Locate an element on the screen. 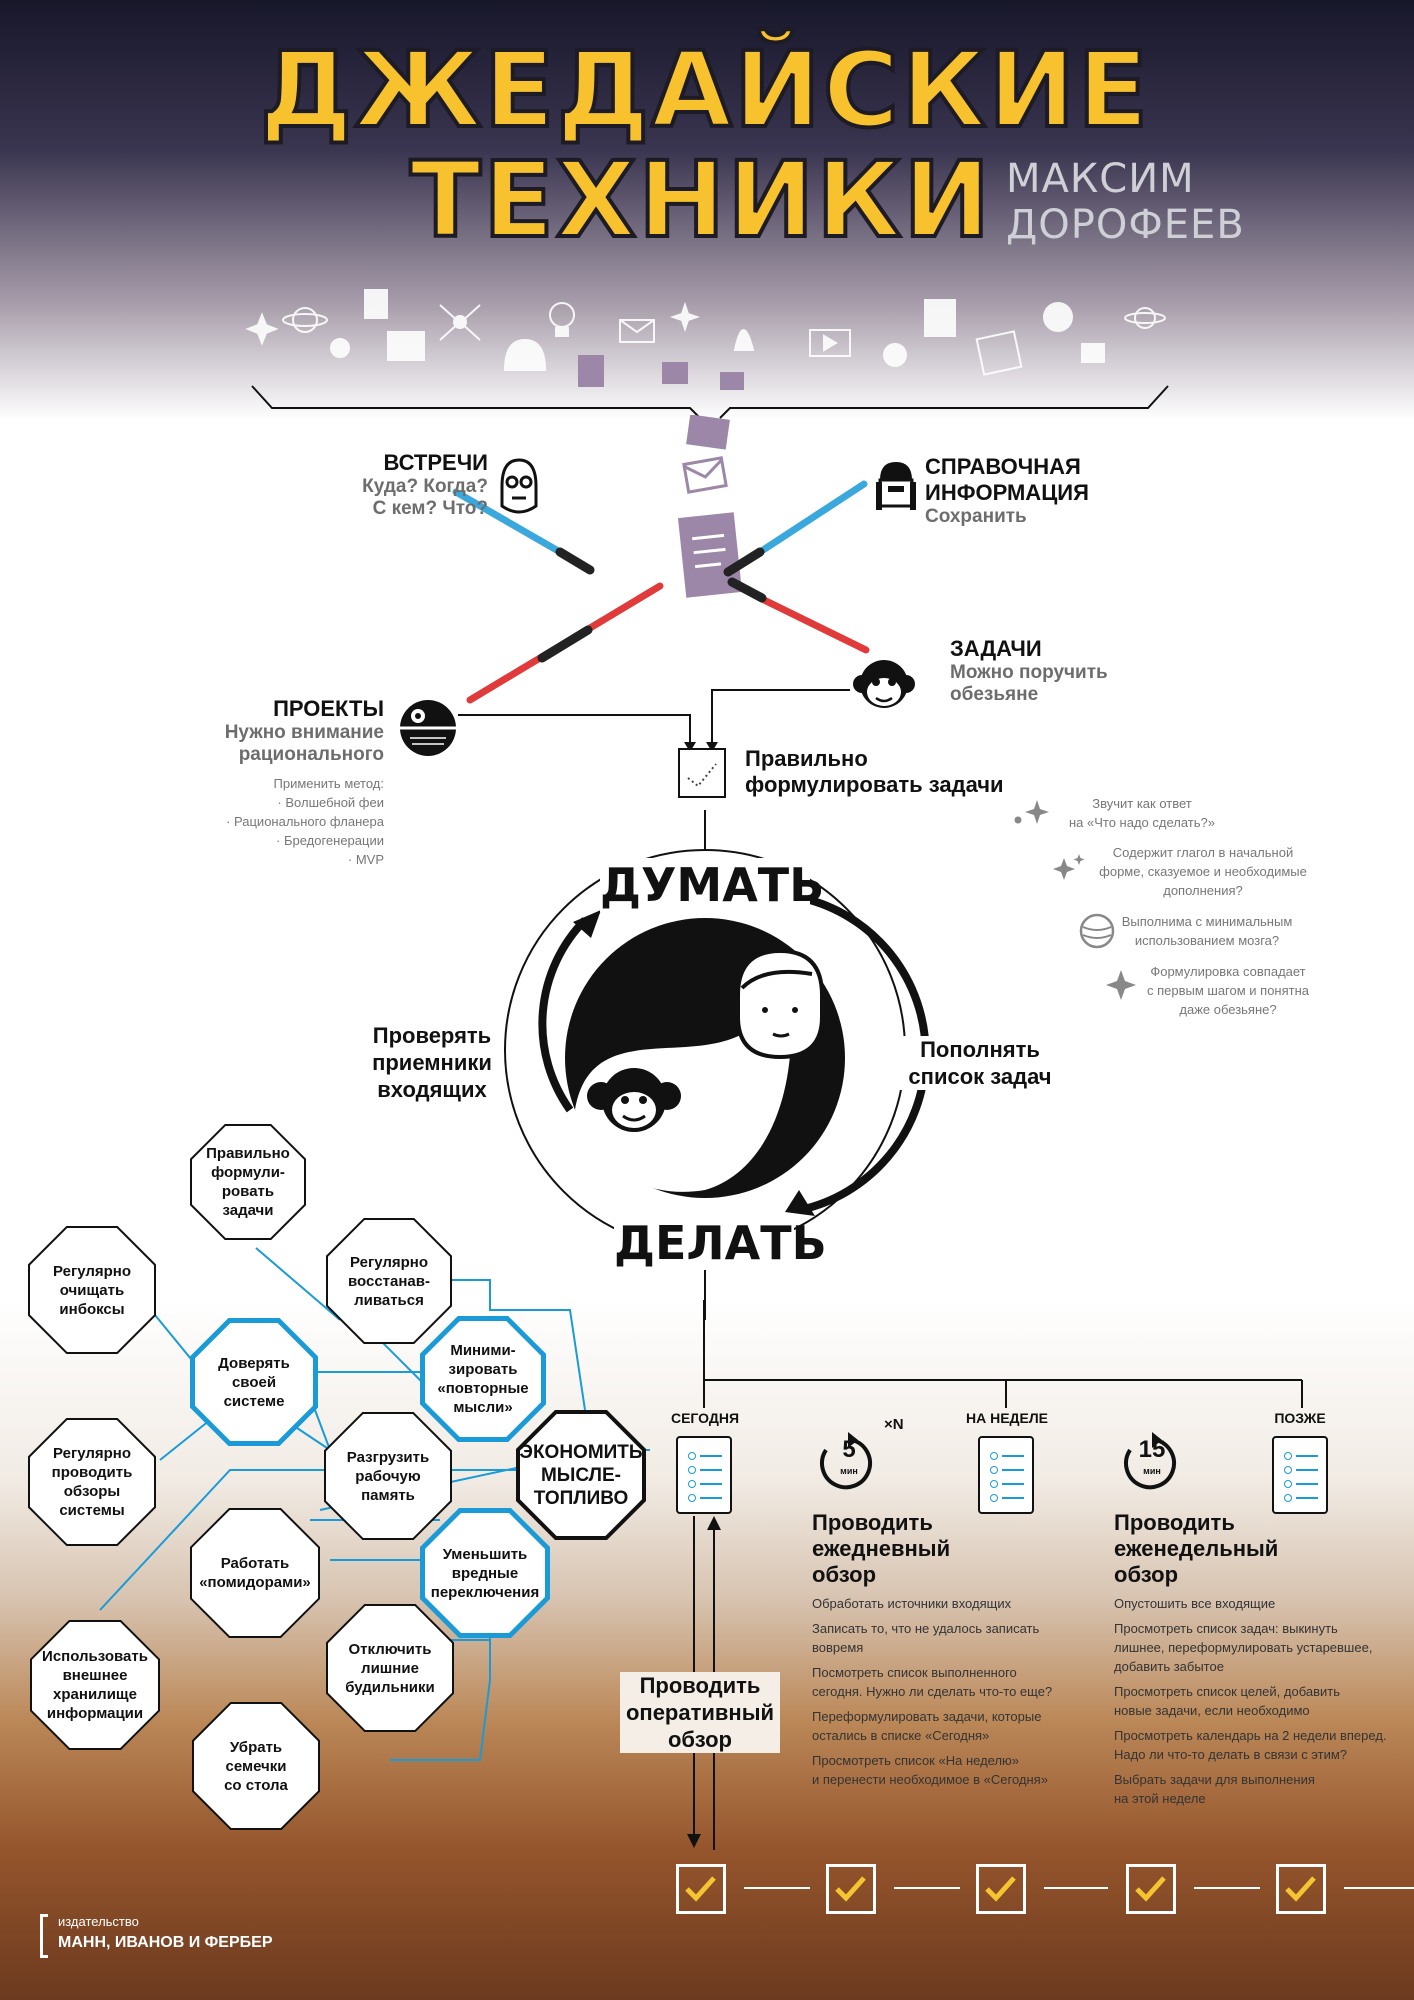  node-pomodoro: Работать «помидорами» is located at coordinates (255, 1573).